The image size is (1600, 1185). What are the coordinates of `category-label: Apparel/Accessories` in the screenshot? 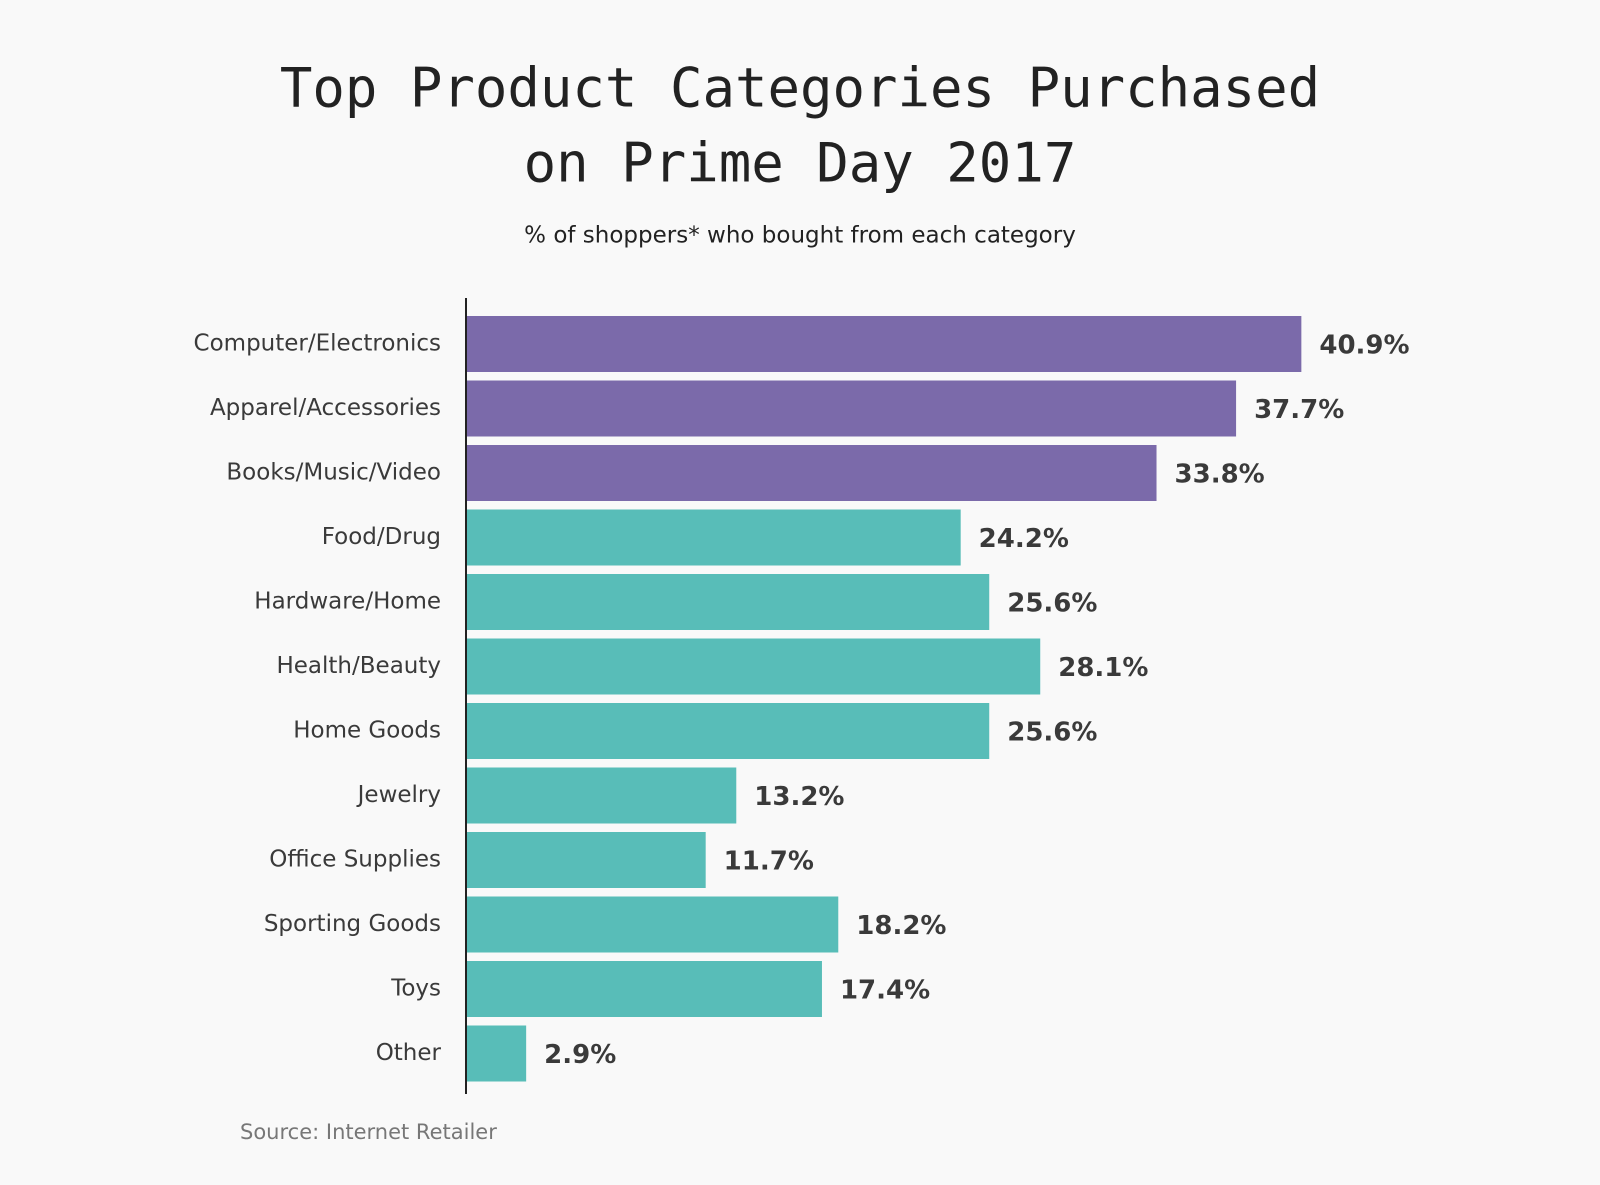 It's located at (325, 408).